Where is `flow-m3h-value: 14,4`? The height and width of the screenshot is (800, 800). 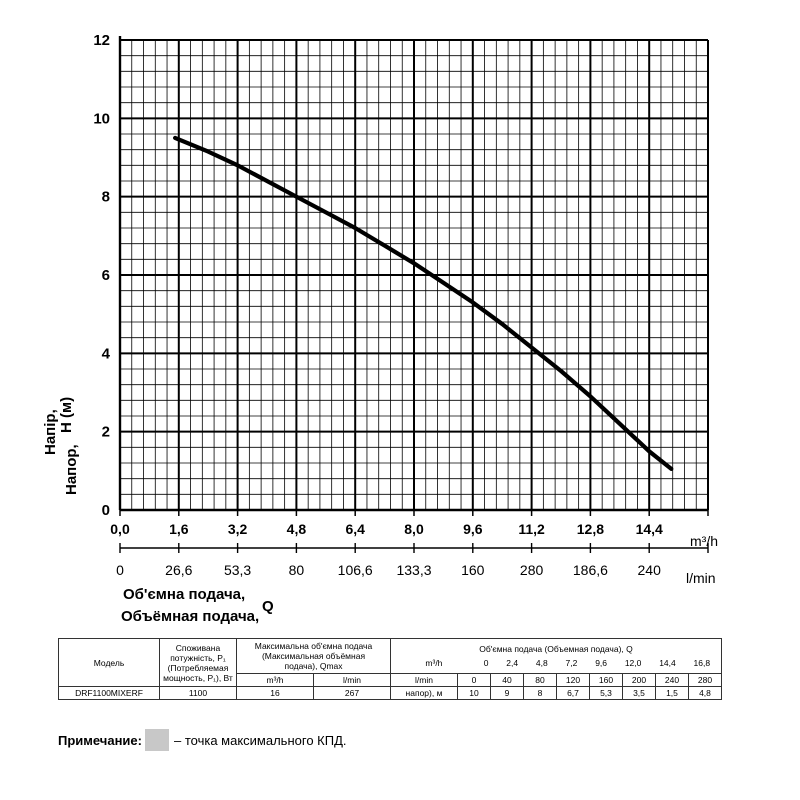 flow-m3h-value: 14,4 is located at coordinates (667, 663).